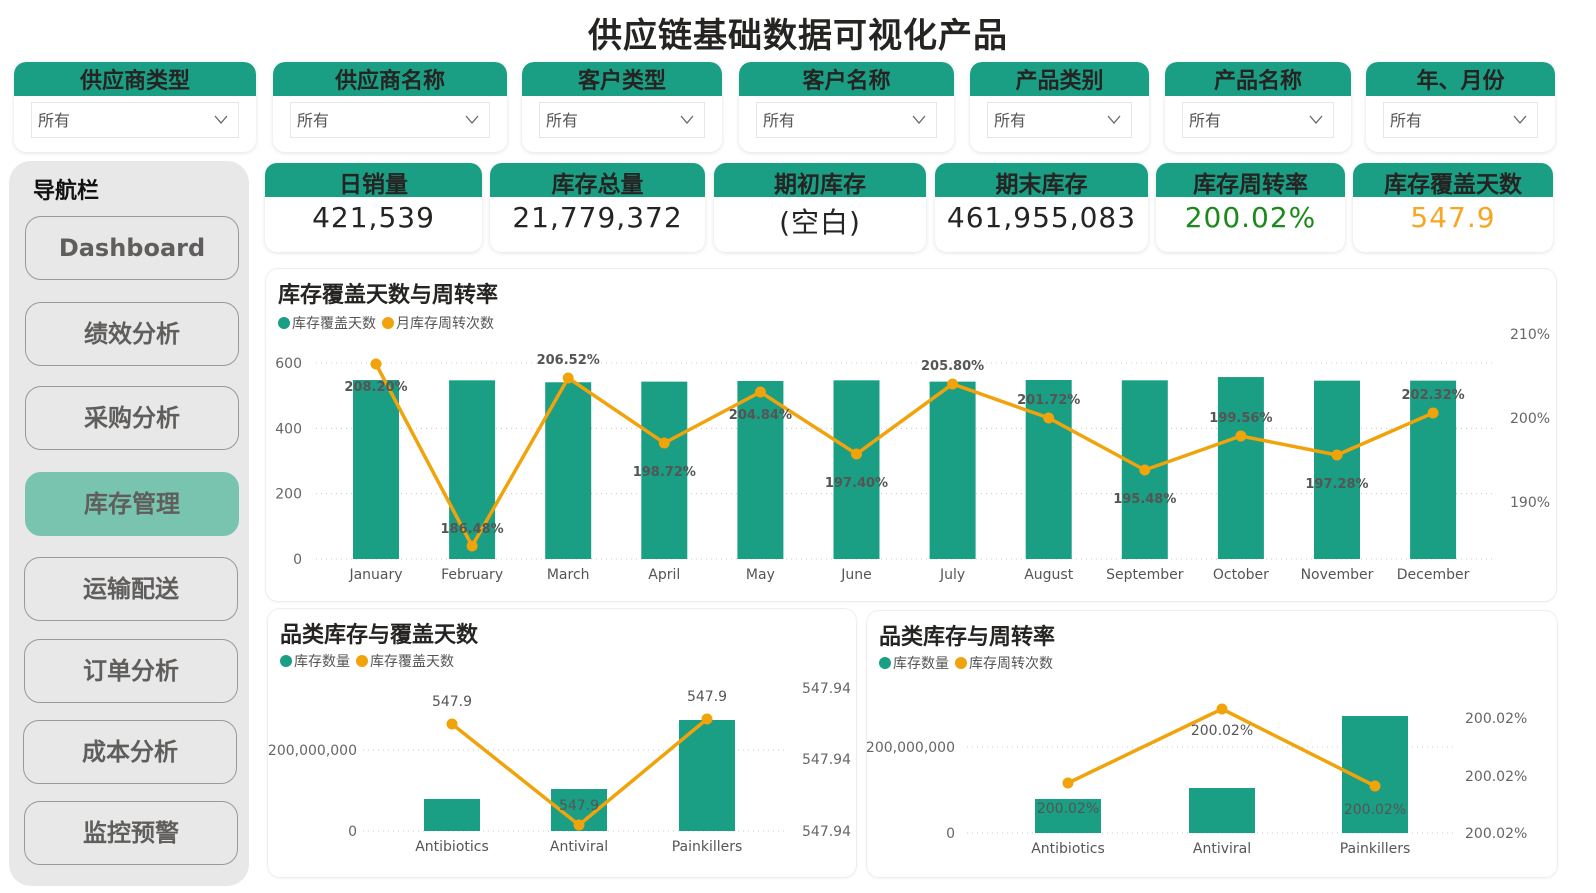 The width and height of the screenshot is (1596, 893). I want to click on nav-item: 运输配送, so click(131, 589).